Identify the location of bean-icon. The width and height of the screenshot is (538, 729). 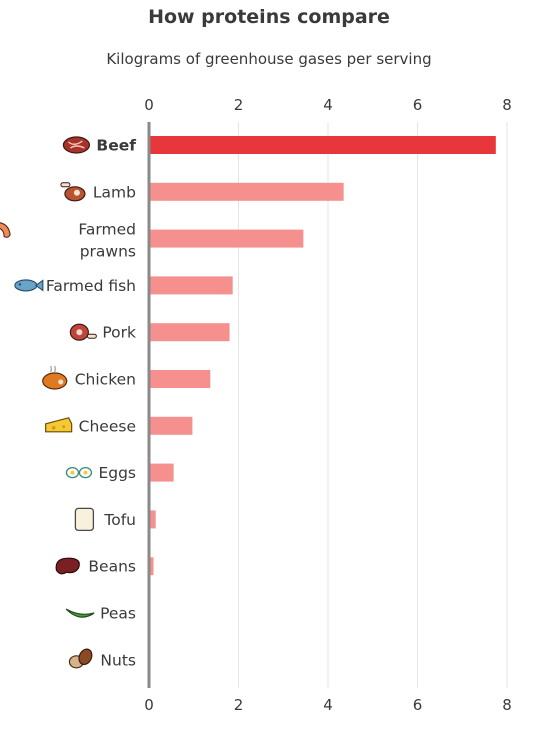
(67, 566).